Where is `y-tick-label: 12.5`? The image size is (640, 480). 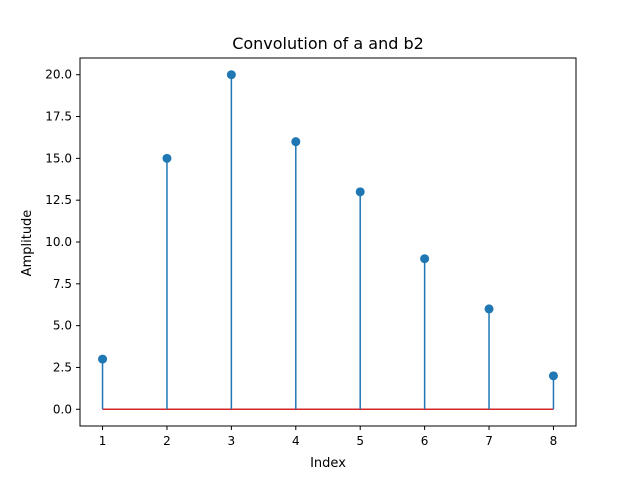
y-tick-label: 12.5 is located at coordinates (58, 200).